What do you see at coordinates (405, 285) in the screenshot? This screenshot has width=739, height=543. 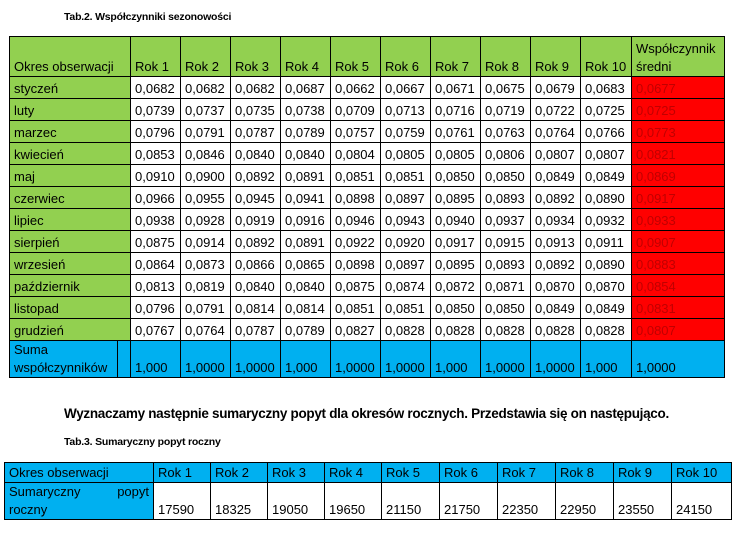 I see `coefficient-cell: 0,0874` at bounding box center [405, 285].